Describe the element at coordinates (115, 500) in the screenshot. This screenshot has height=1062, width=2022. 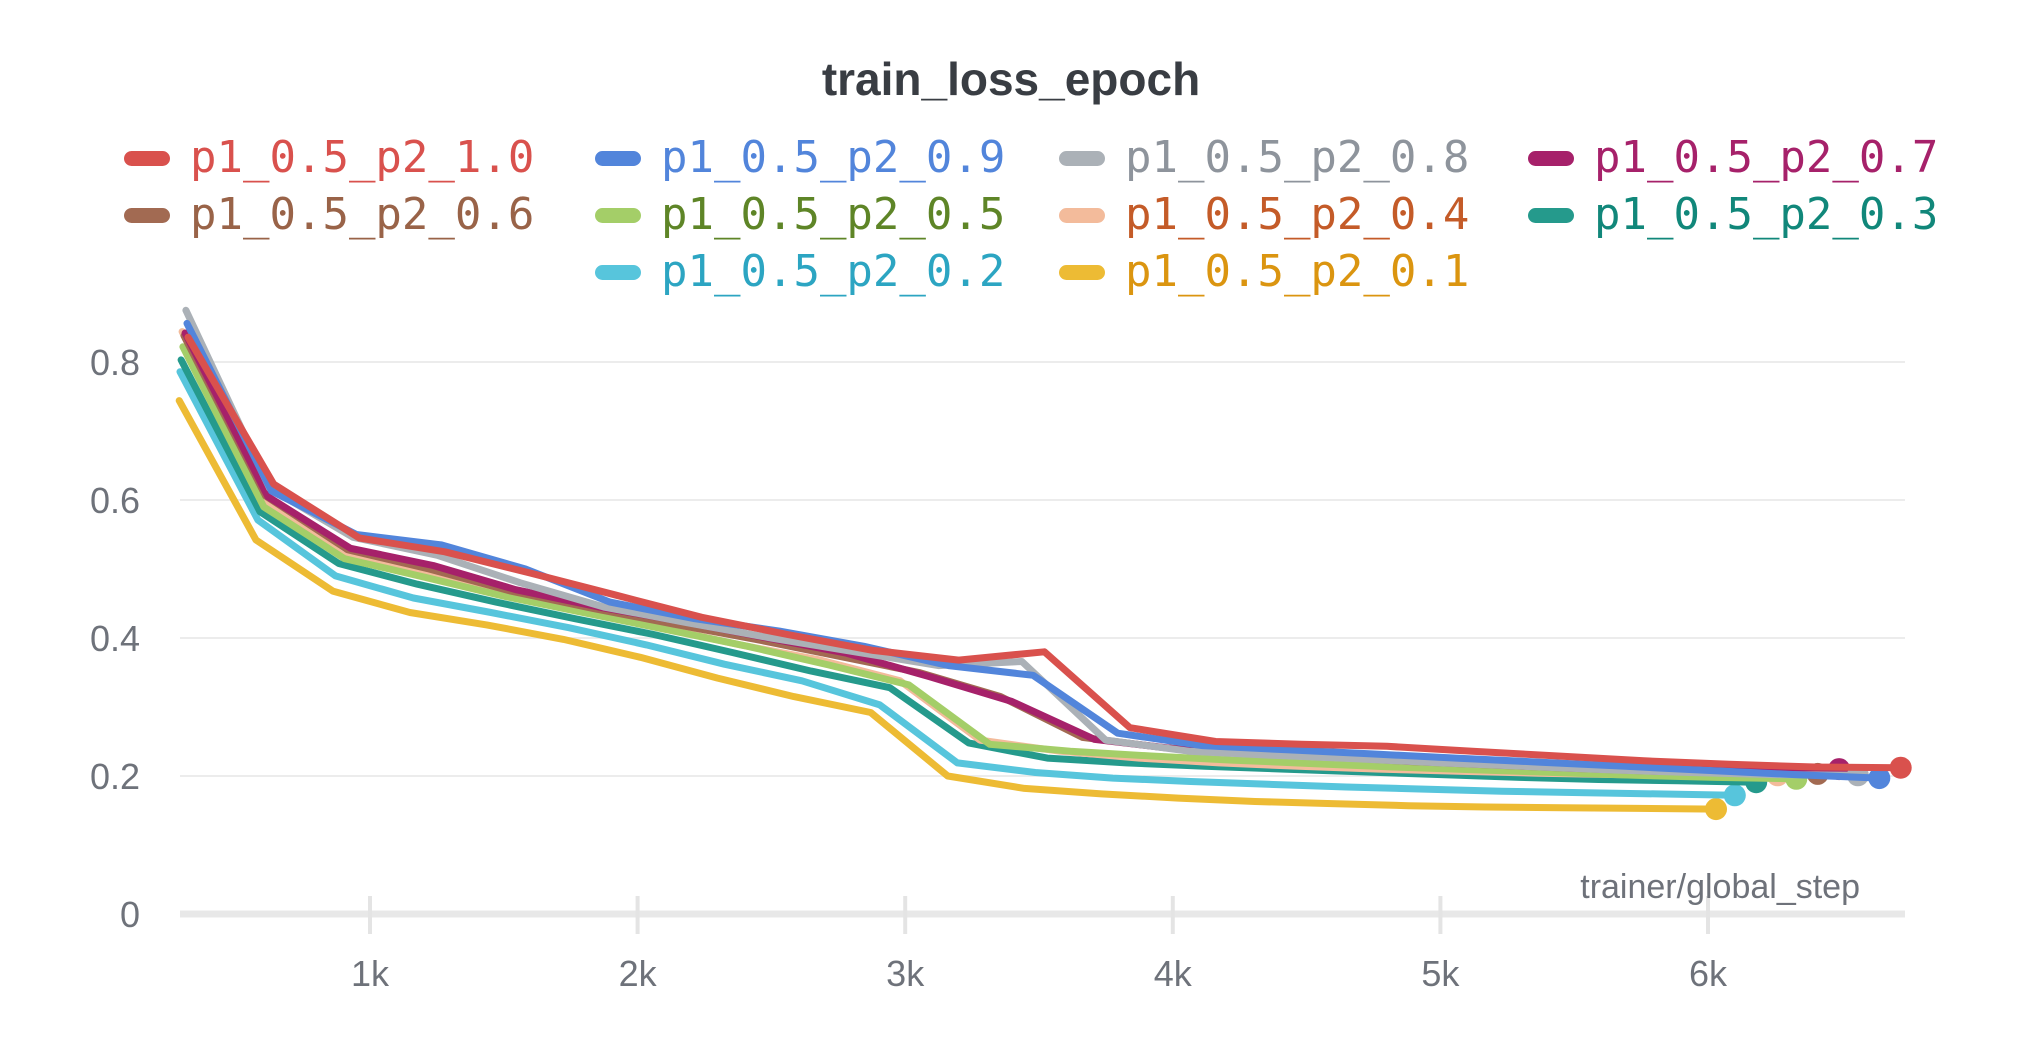
I see `y-tick-label: 0.6` at that location.